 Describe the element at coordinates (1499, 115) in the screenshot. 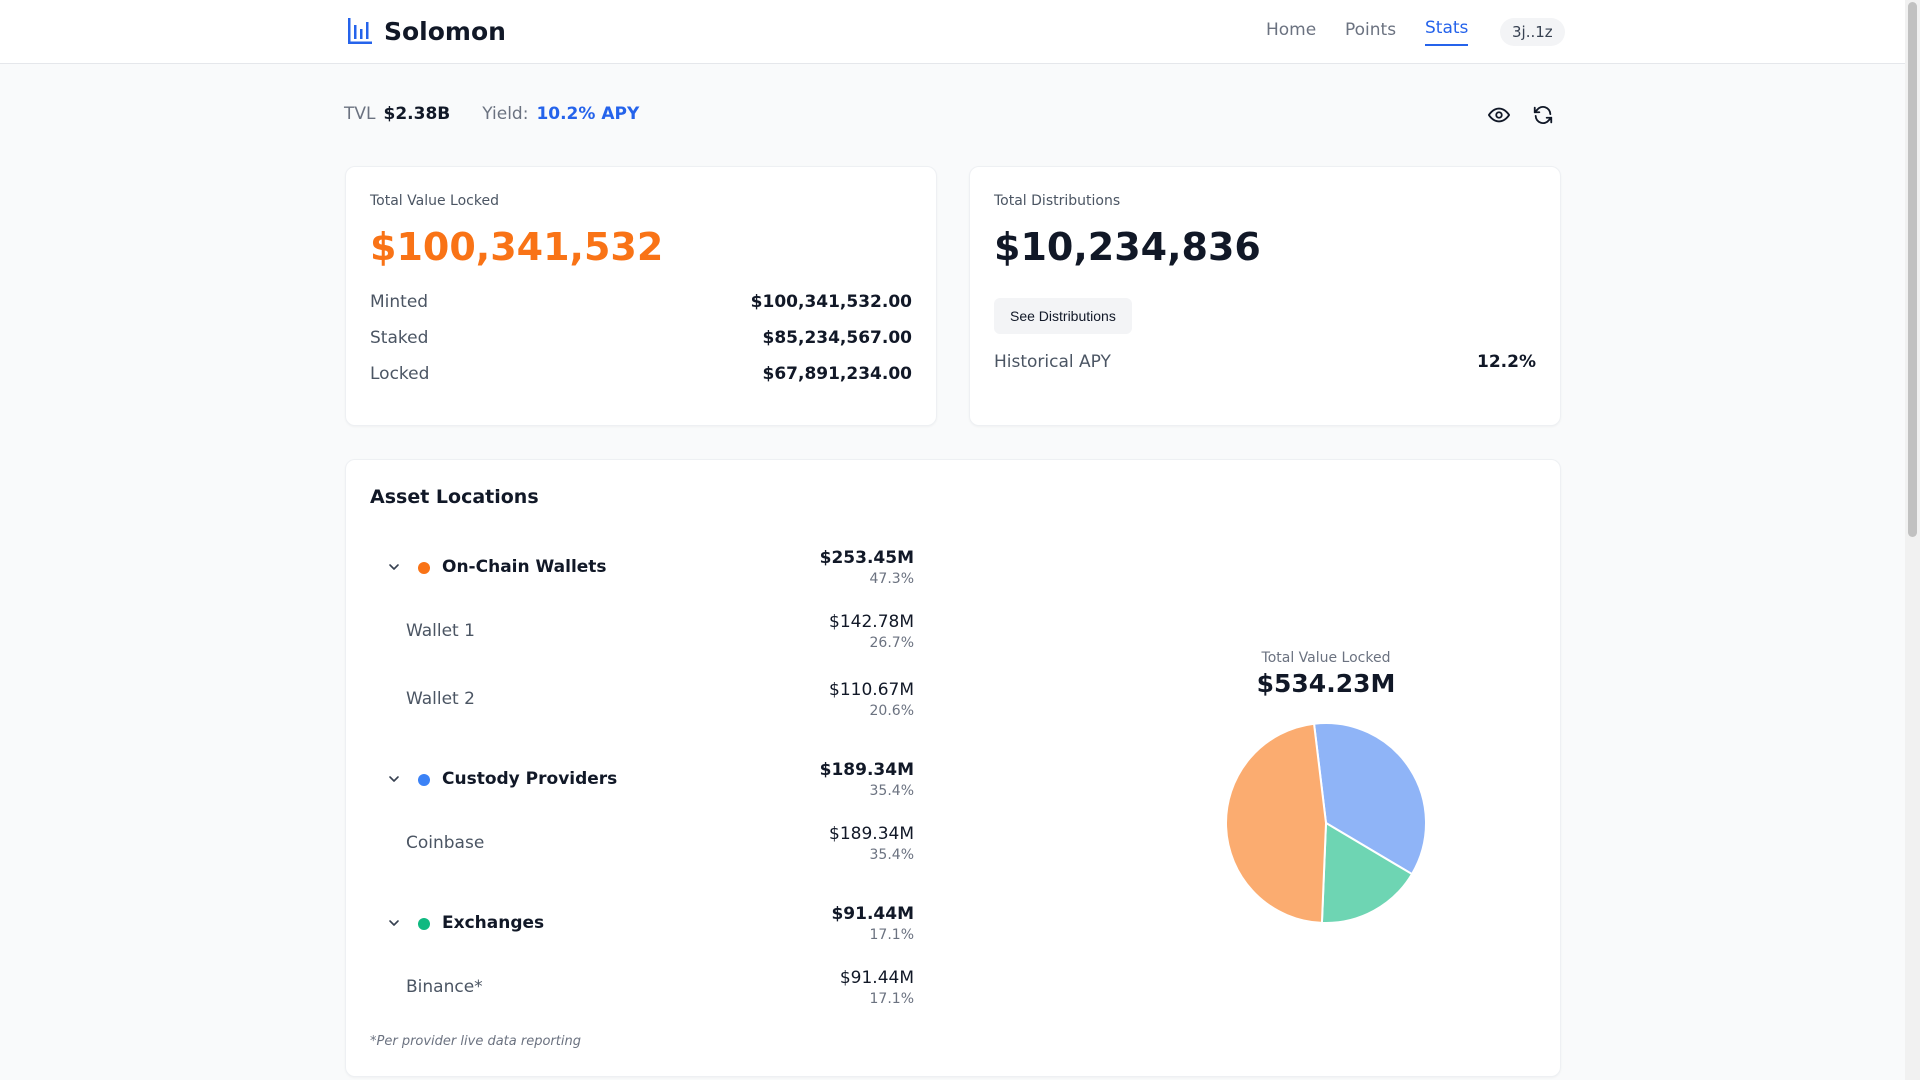

I see `eye-icon` at that location.